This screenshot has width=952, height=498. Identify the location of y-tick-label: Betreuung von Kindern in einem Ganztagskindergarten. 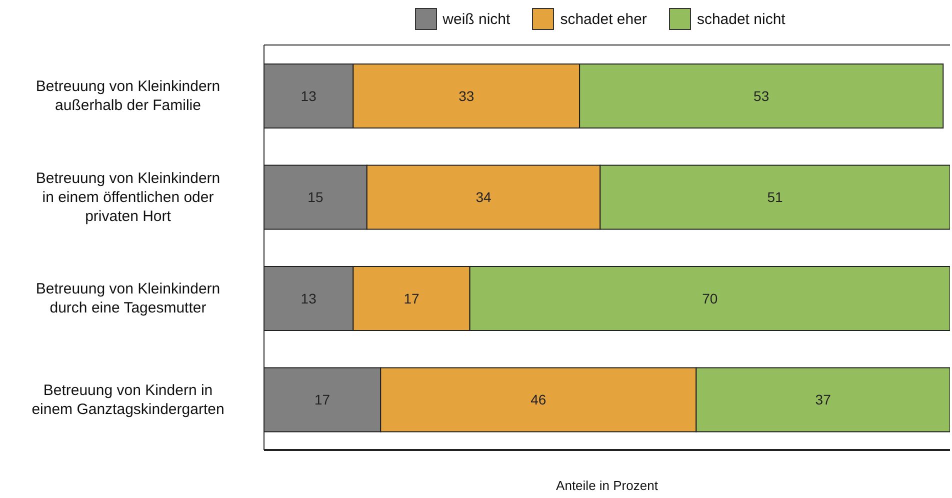
(128, 399).